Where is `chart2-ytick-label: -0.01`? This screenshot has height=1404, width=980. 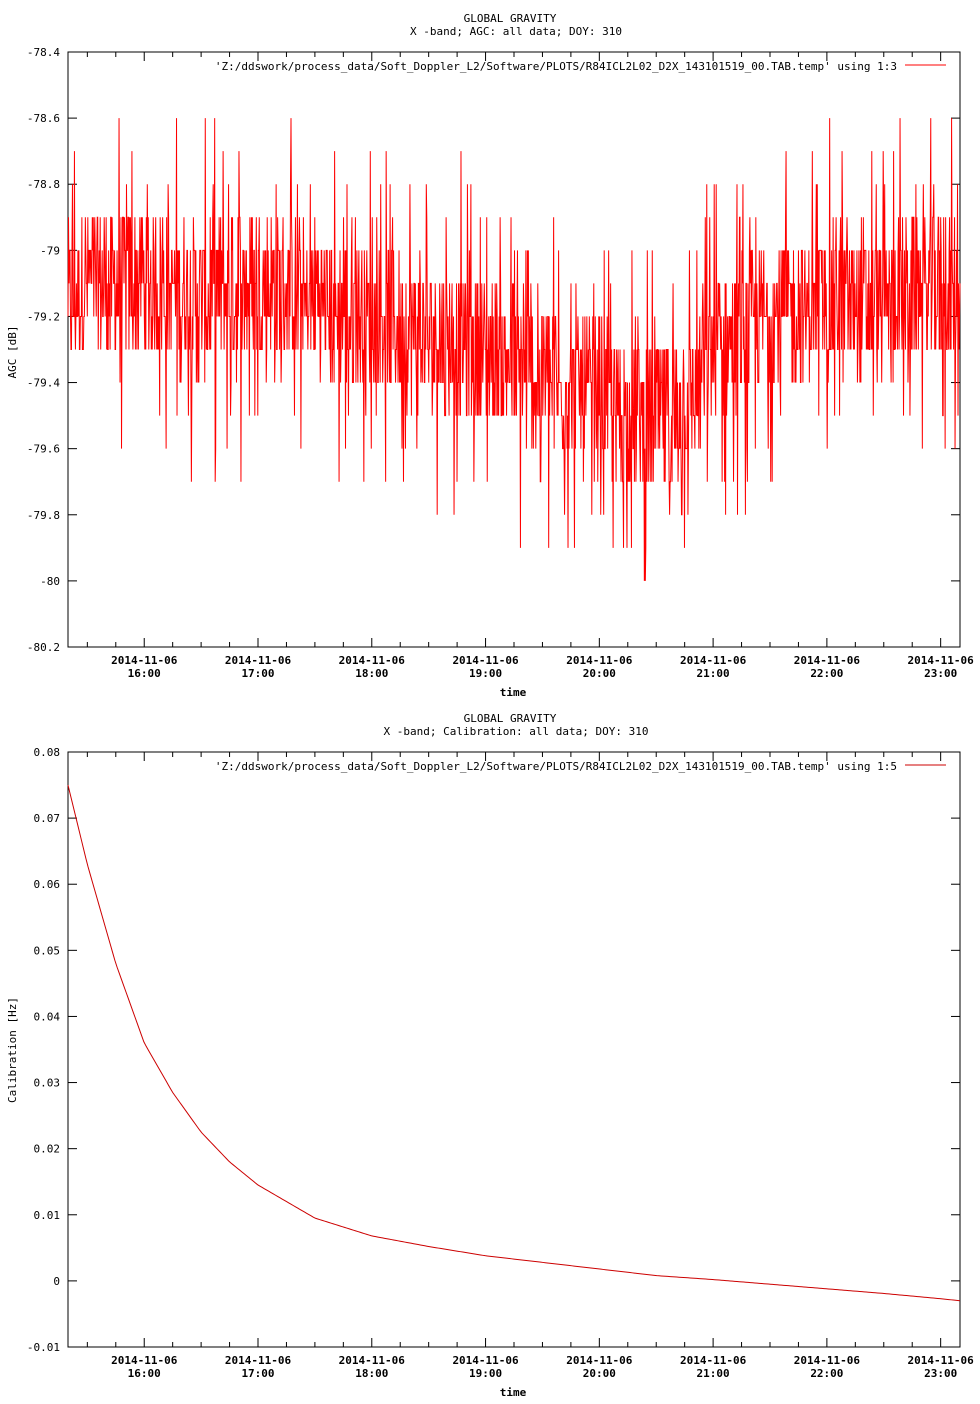 chart2-ytick-label: -0.01 is located at coordinates (43, 1347).